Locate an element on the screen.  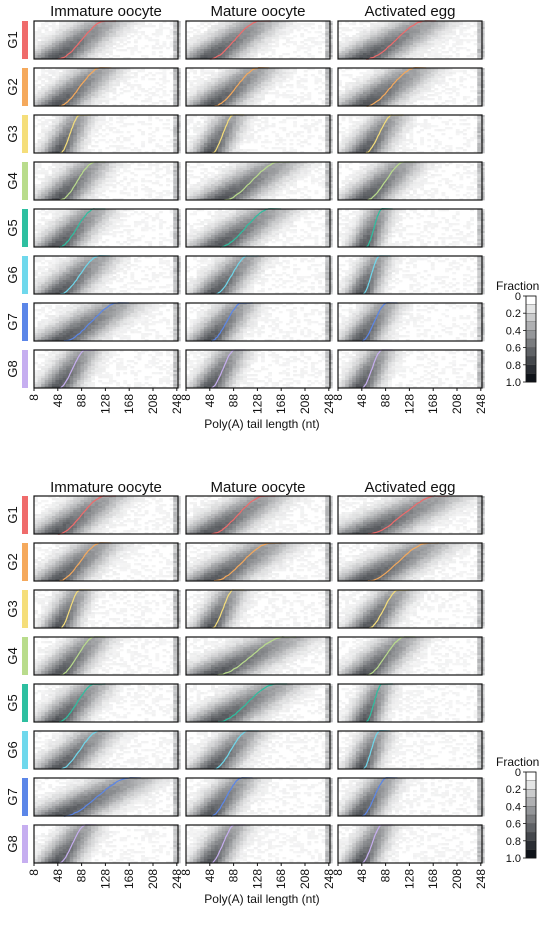
column-title: Activated egg is located at coordinates (410, 487).